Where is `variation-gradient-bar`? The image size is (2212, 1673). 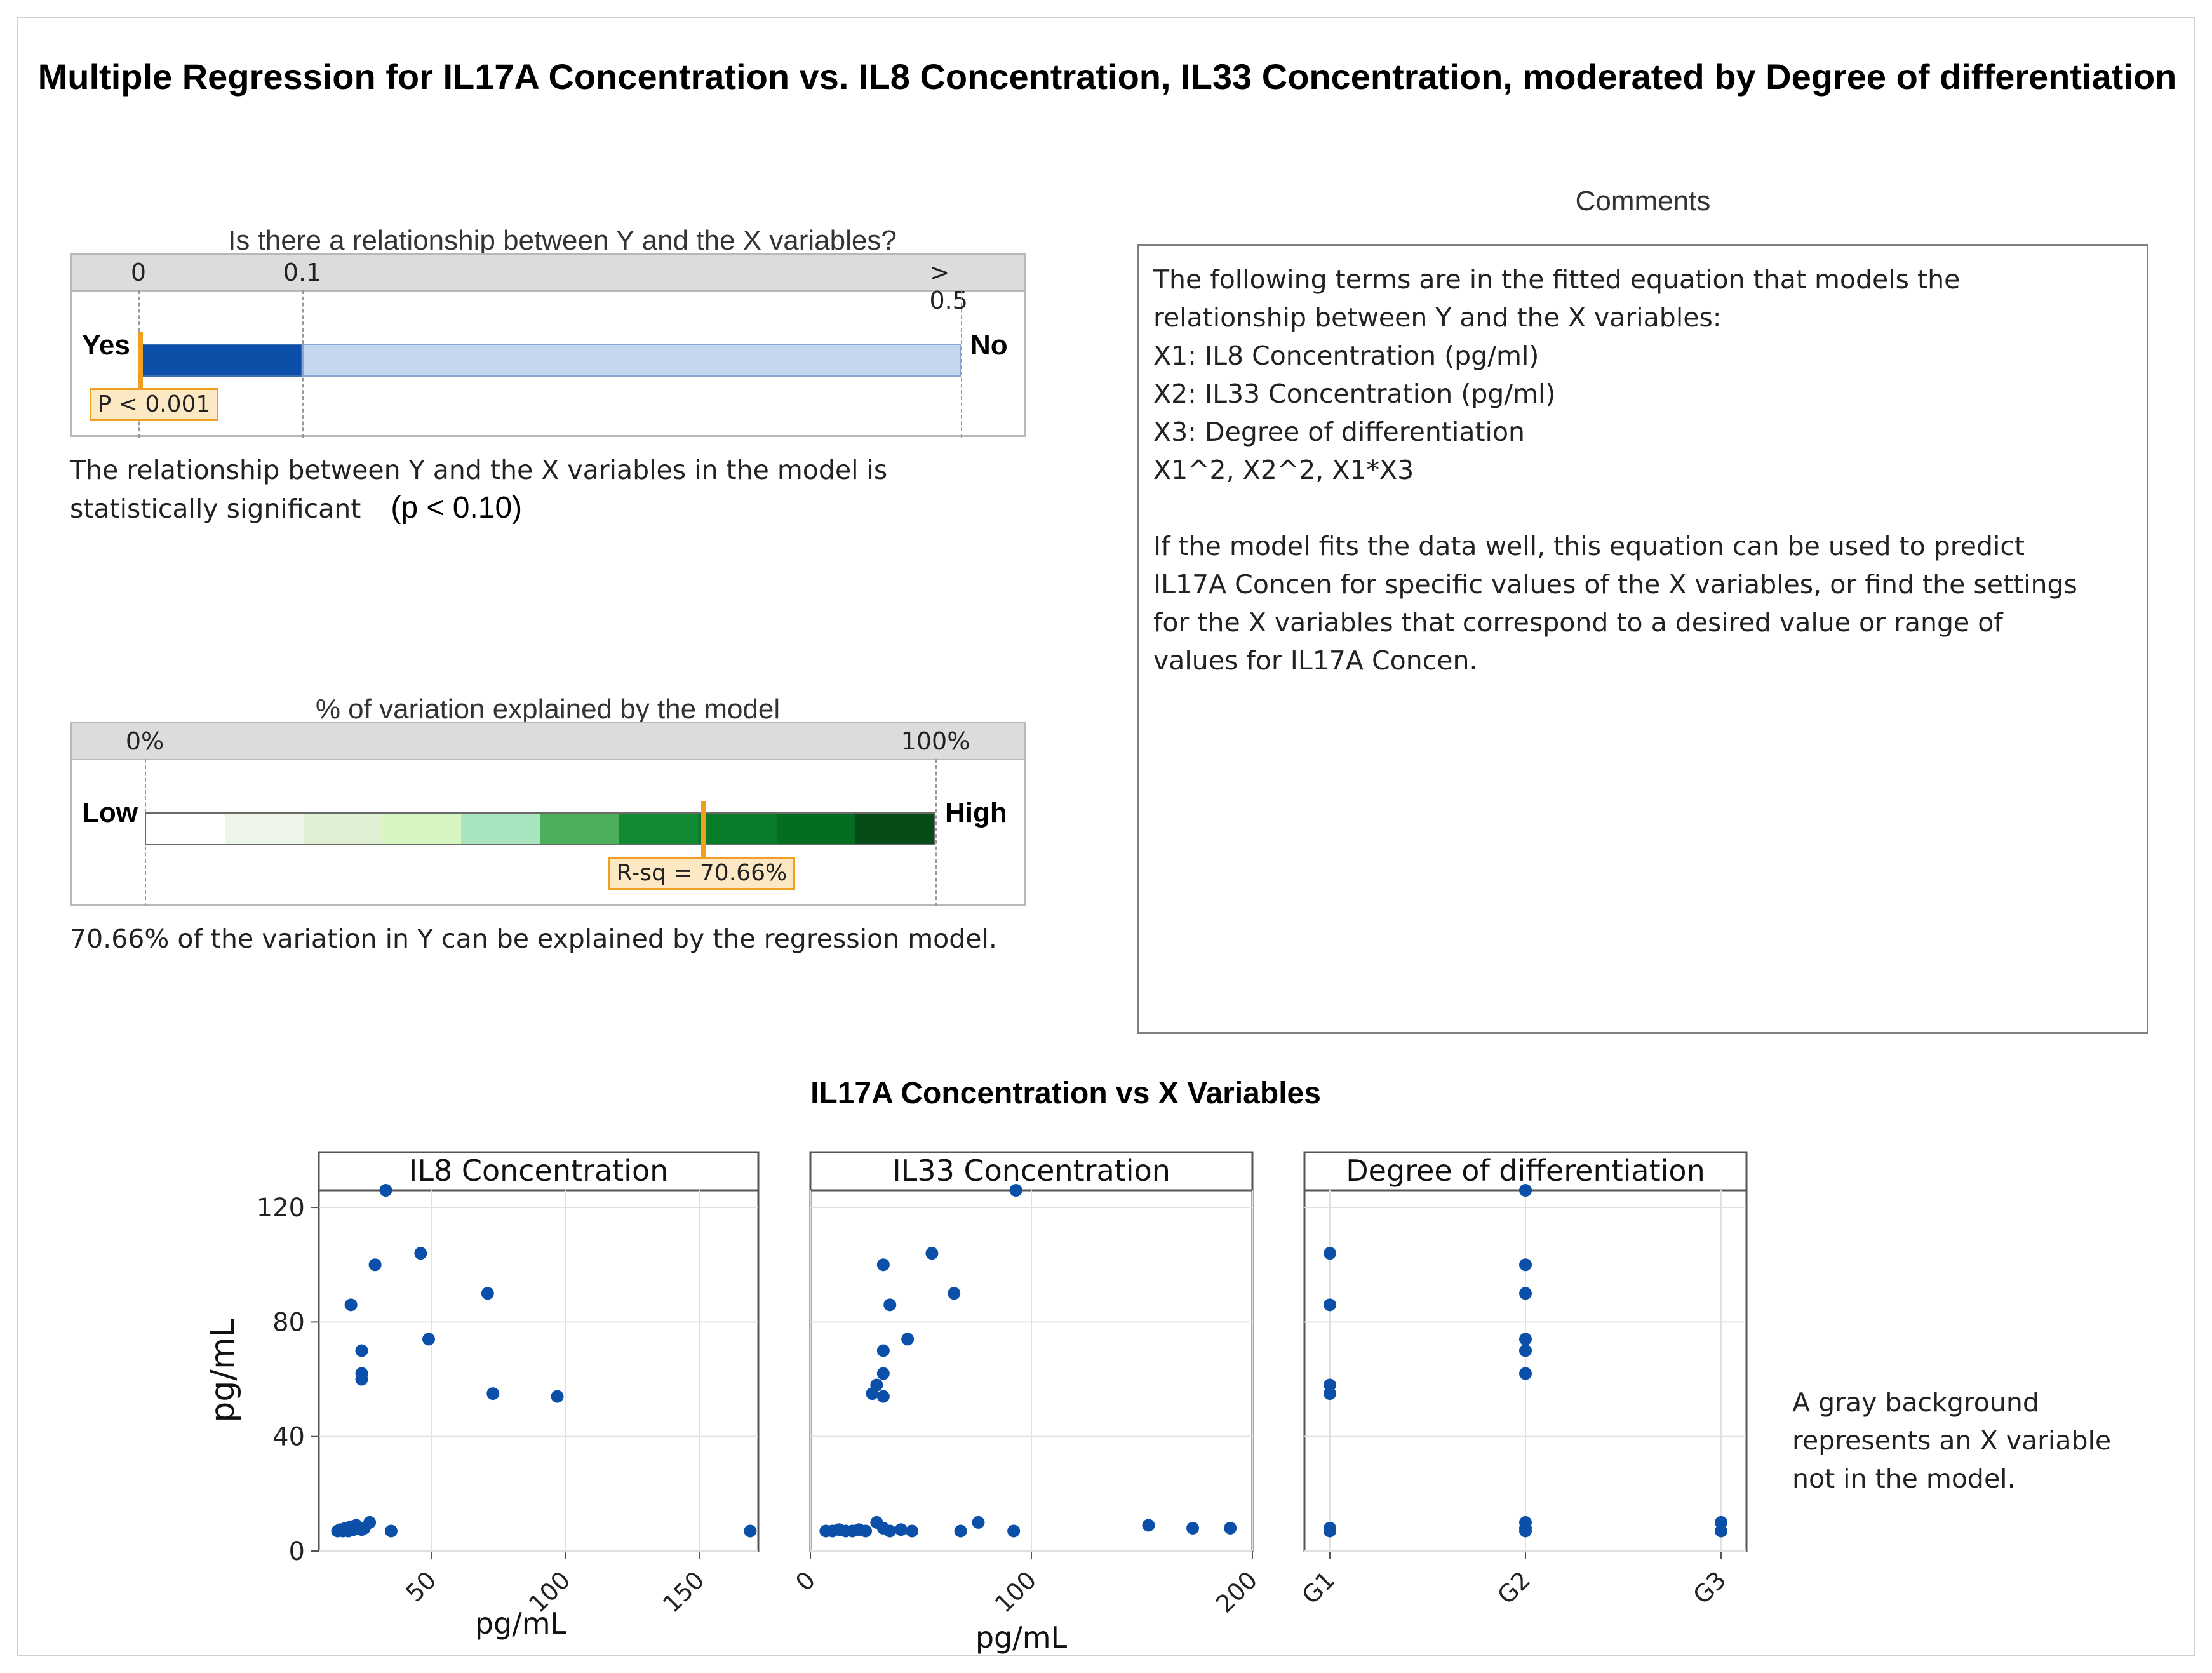 variation-gradient-bar is located at coordinates (540, 828).